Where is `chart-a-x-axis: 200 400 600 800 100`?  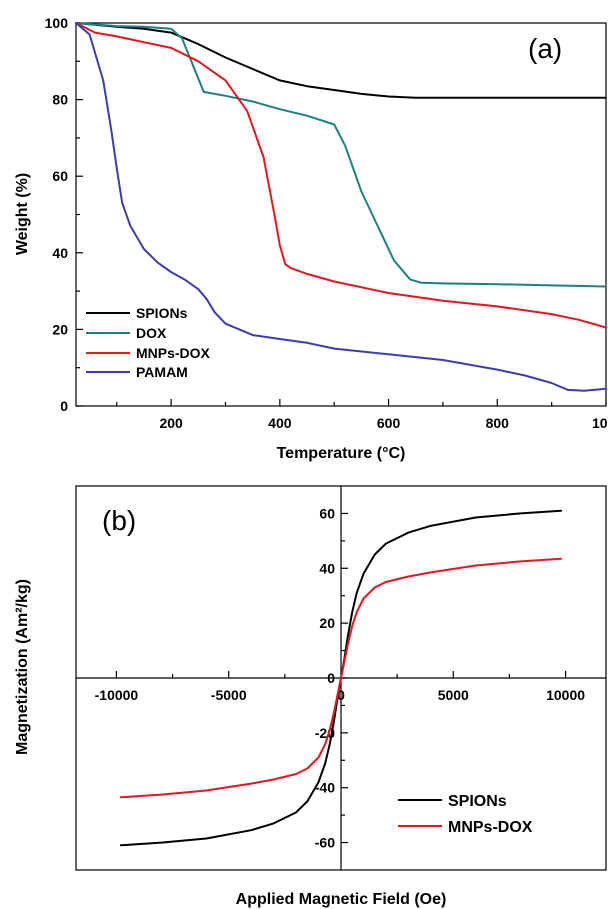 chart-a-x-axis: 200 400 600 800 100 is located at coordinates (362, 415).